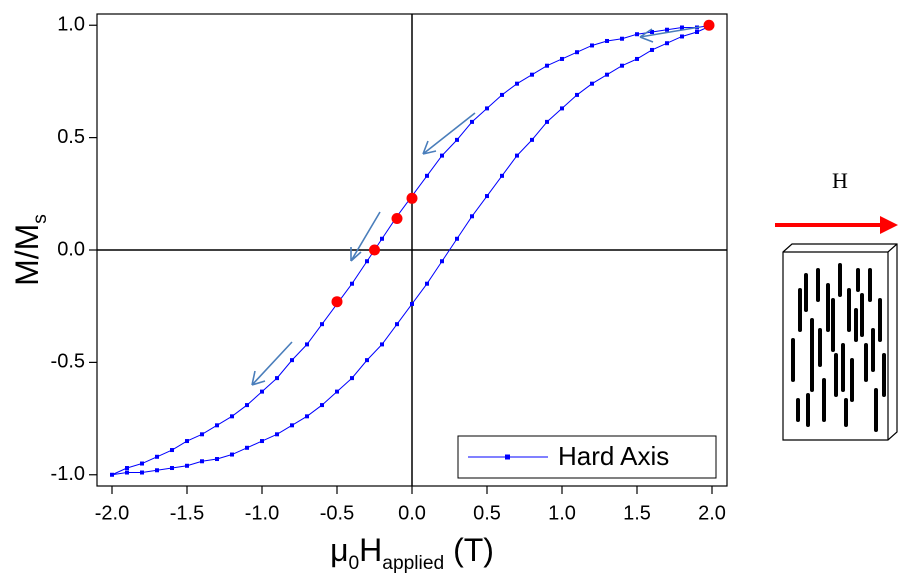 The height and width of the screenshot is (583, 900). Describe the element at coordinates (370, 550) in the screenshot. I see `x-axis-label-part: H` at that location.